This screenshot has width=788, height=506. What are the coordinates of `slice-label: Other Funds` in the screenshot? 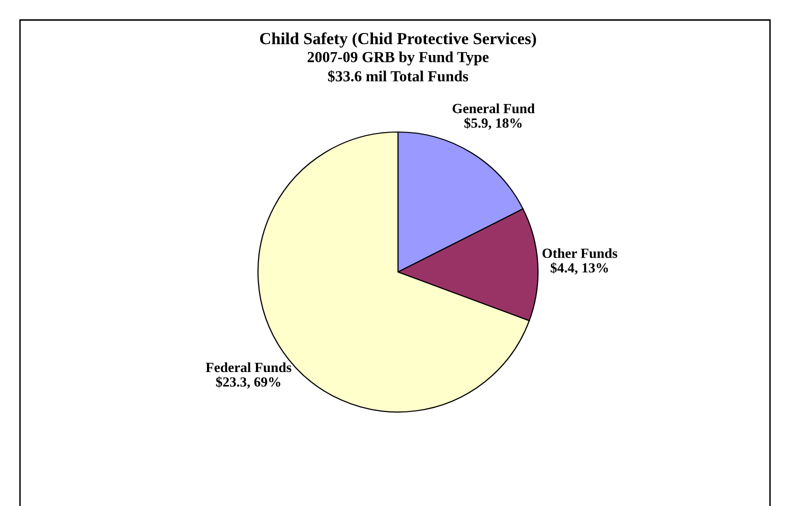 It's located at (580, 253).